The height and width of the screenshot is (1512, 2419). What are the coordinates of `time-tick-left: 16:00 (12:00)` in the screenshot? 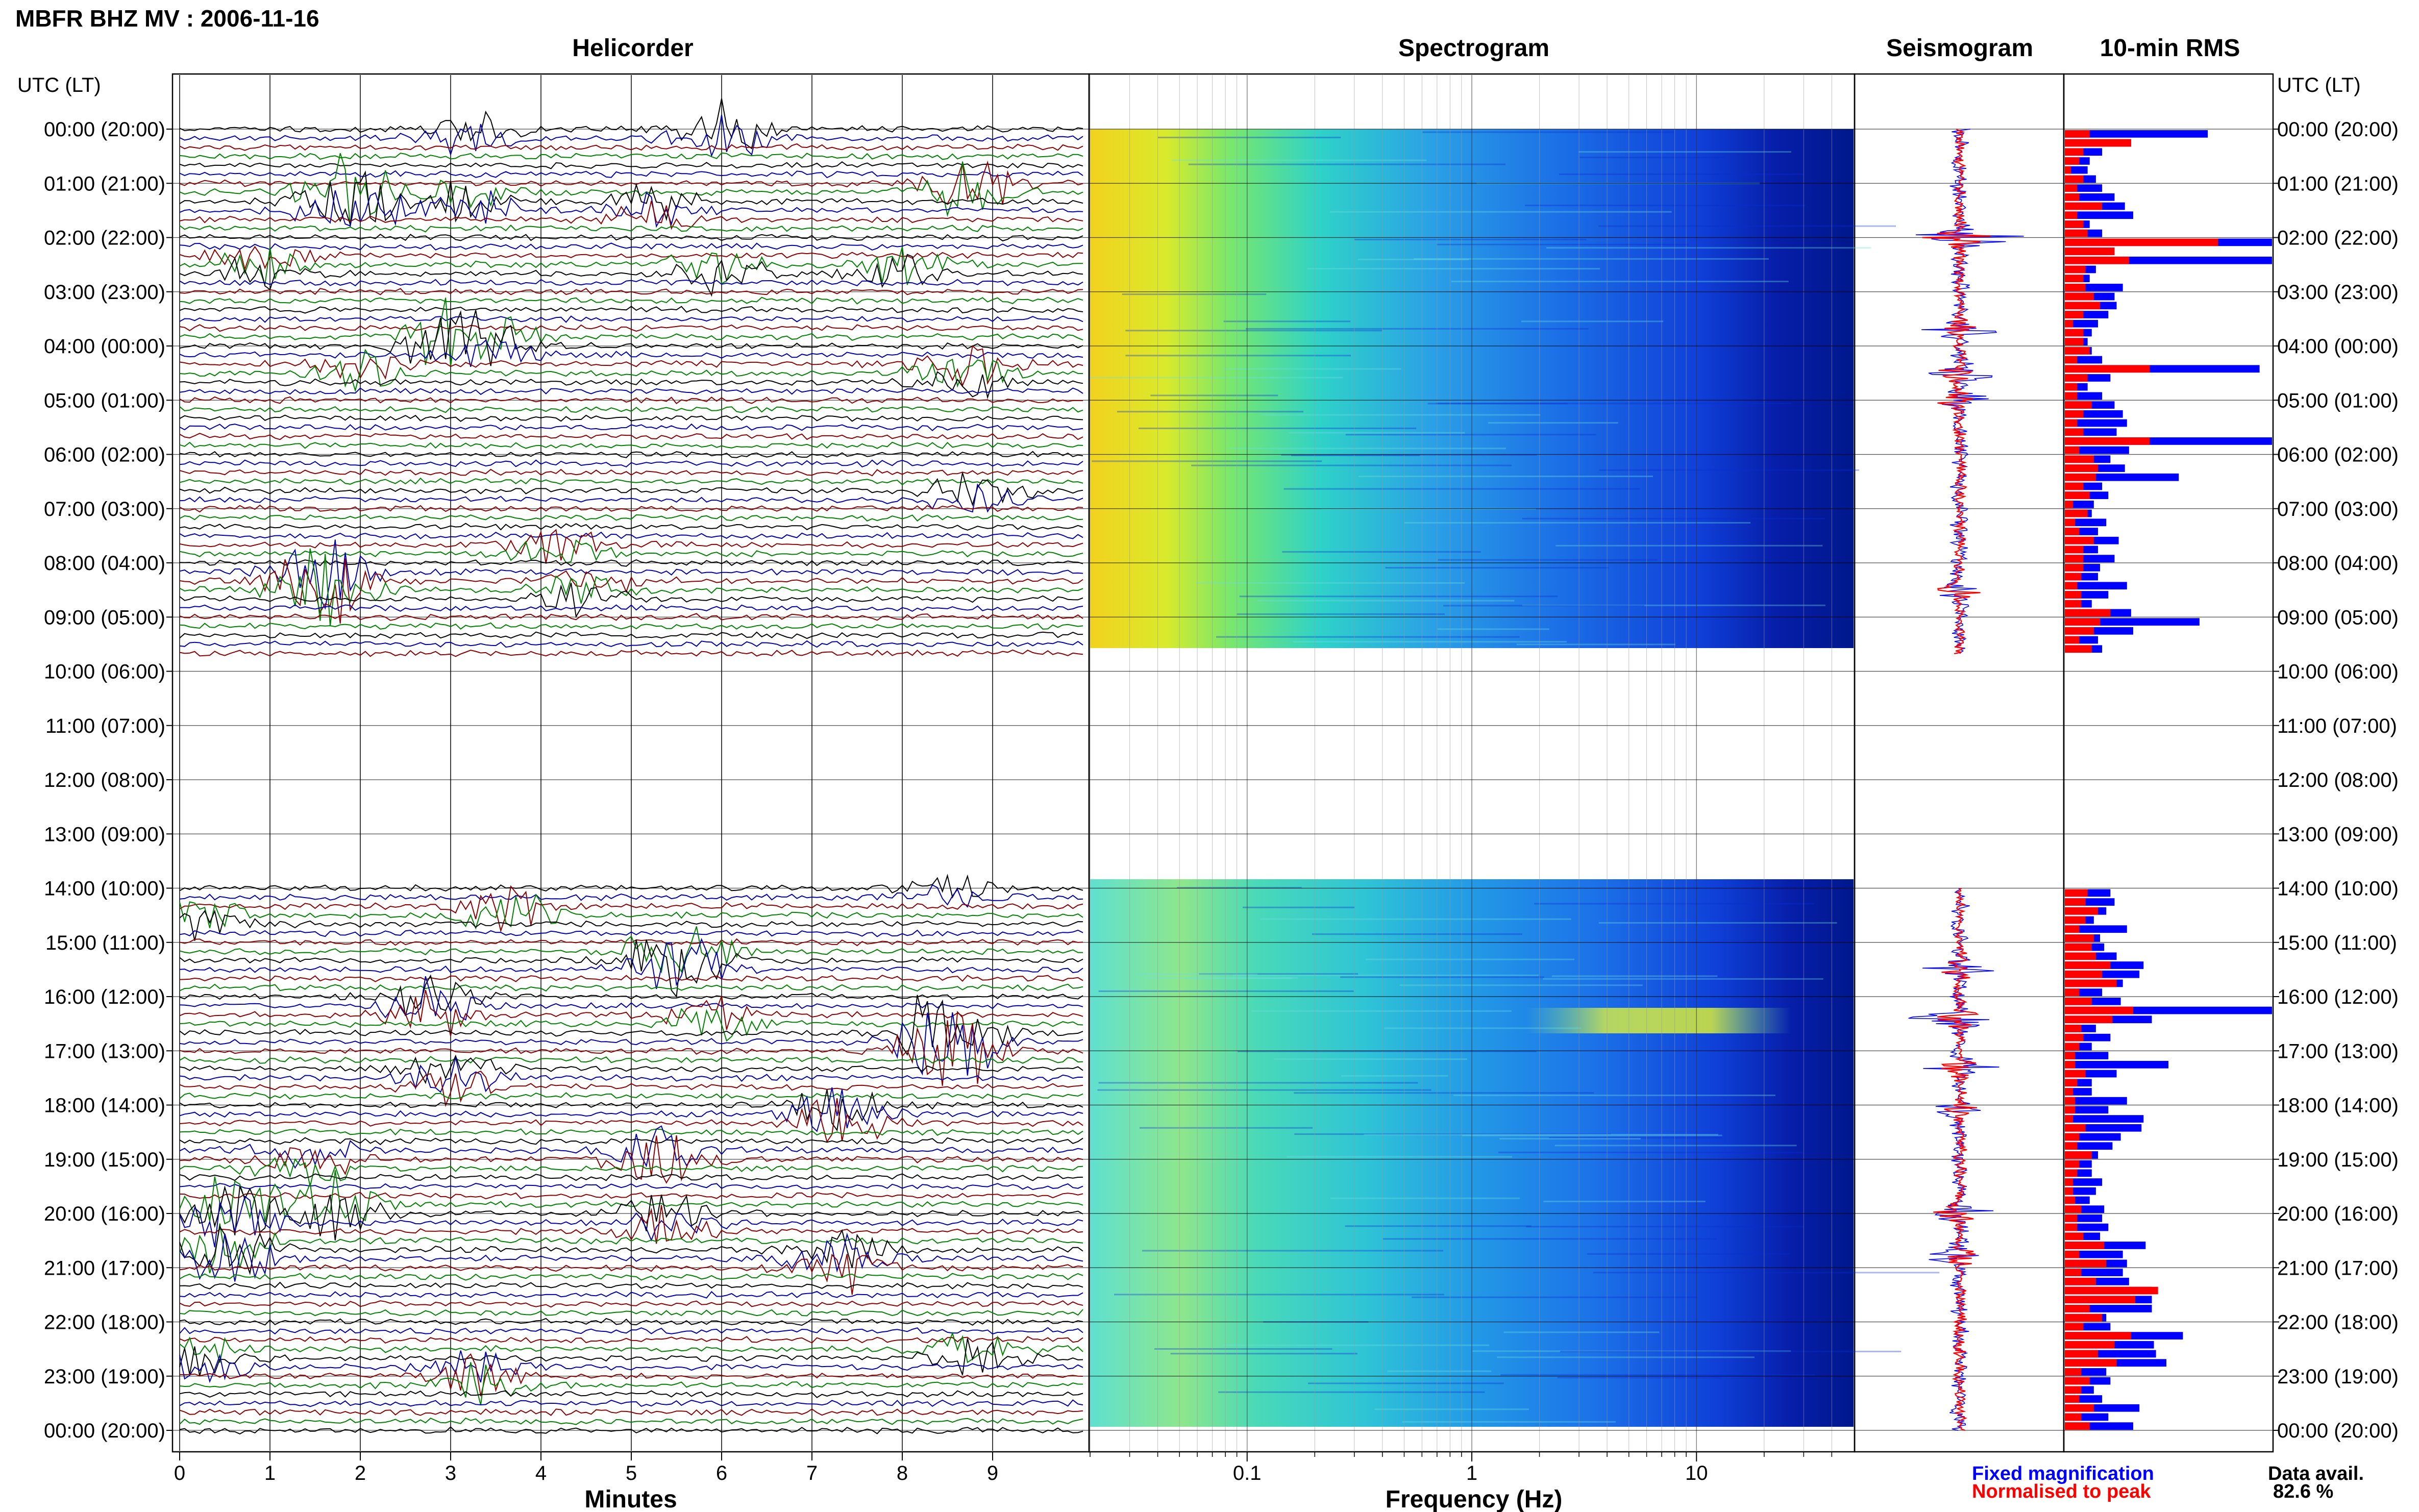 It's located at (104, 997).